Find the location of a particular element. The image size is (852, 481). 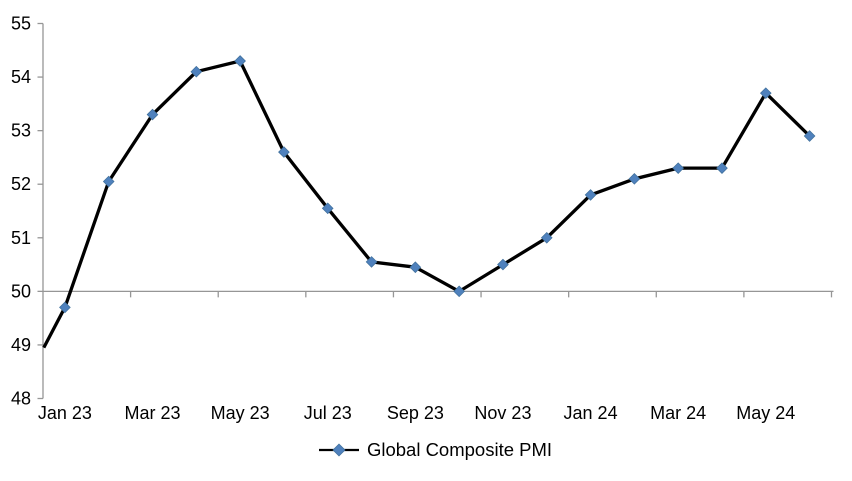

x-tick-label: May 24 is located at coordinates (765, 413).